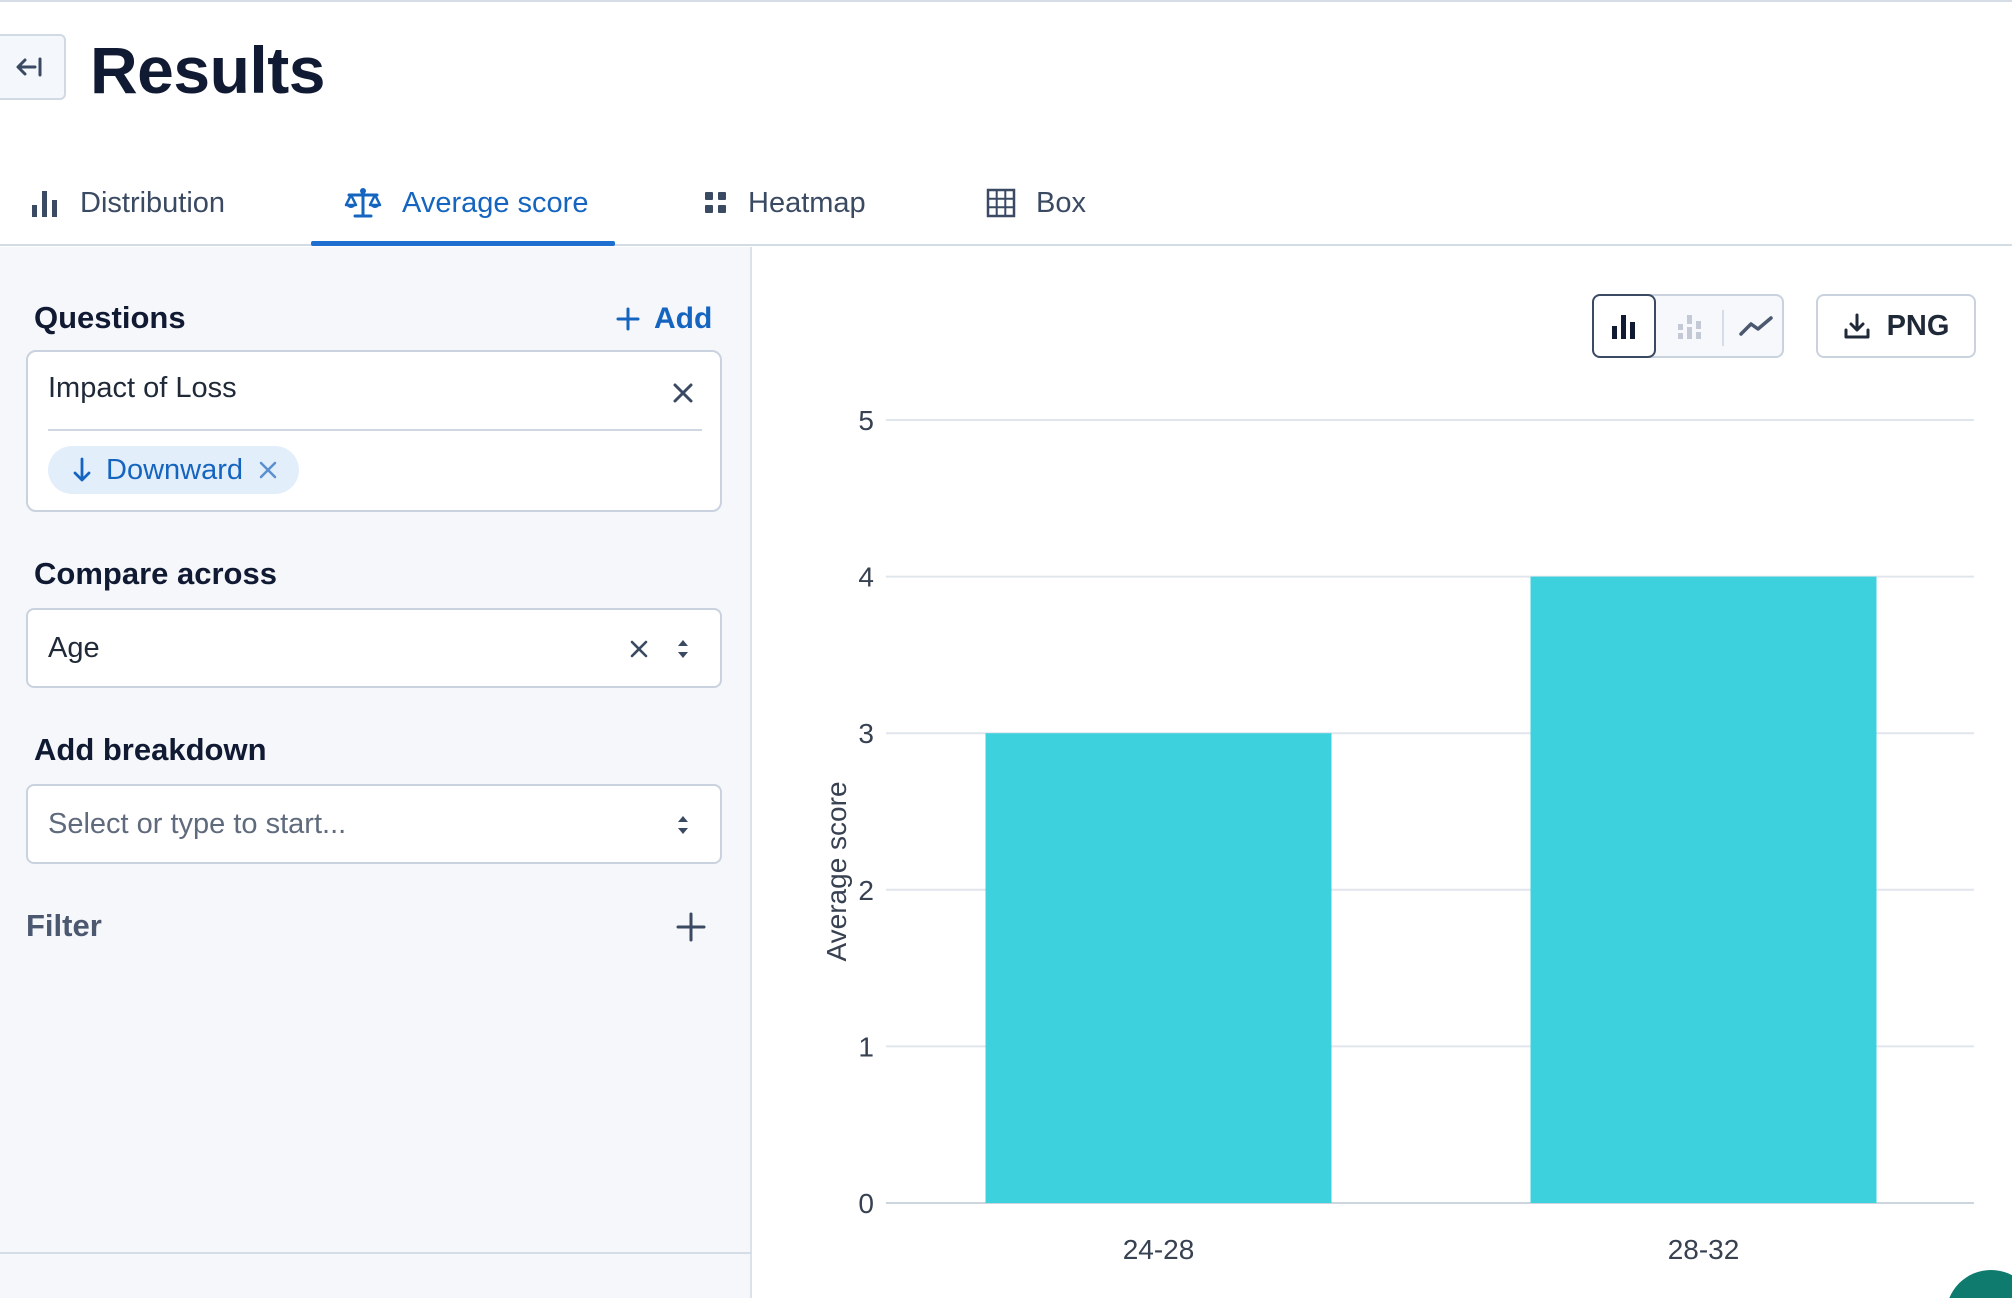 The width and height of the screenshot is (2012, 1298). What do you see at coordinates (153, 202) in the screenshot?
I see `tab-label: Distribution` at bounding box center [153, 202].